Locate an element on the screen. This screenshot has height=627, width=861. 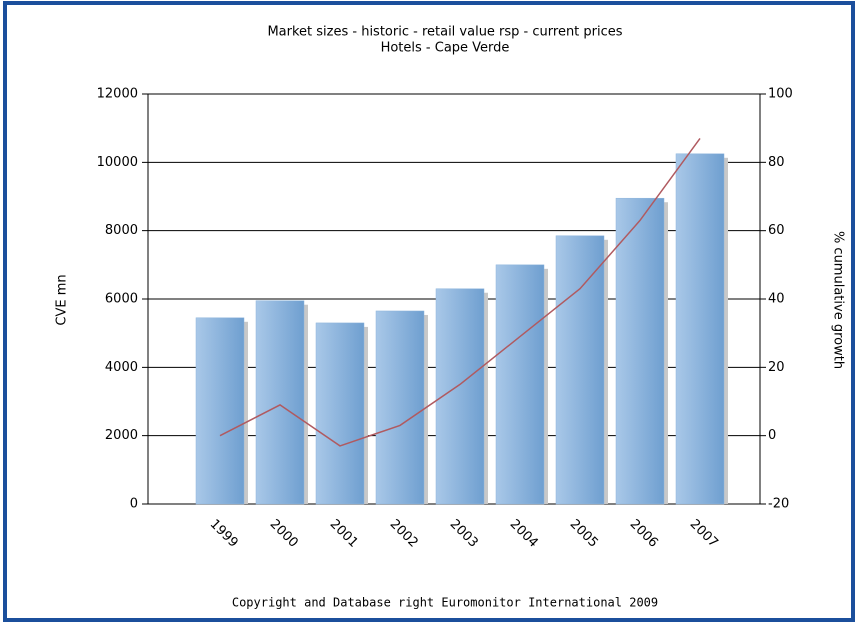
y-tick-label: 4000 is located at coordinates (121, 367).